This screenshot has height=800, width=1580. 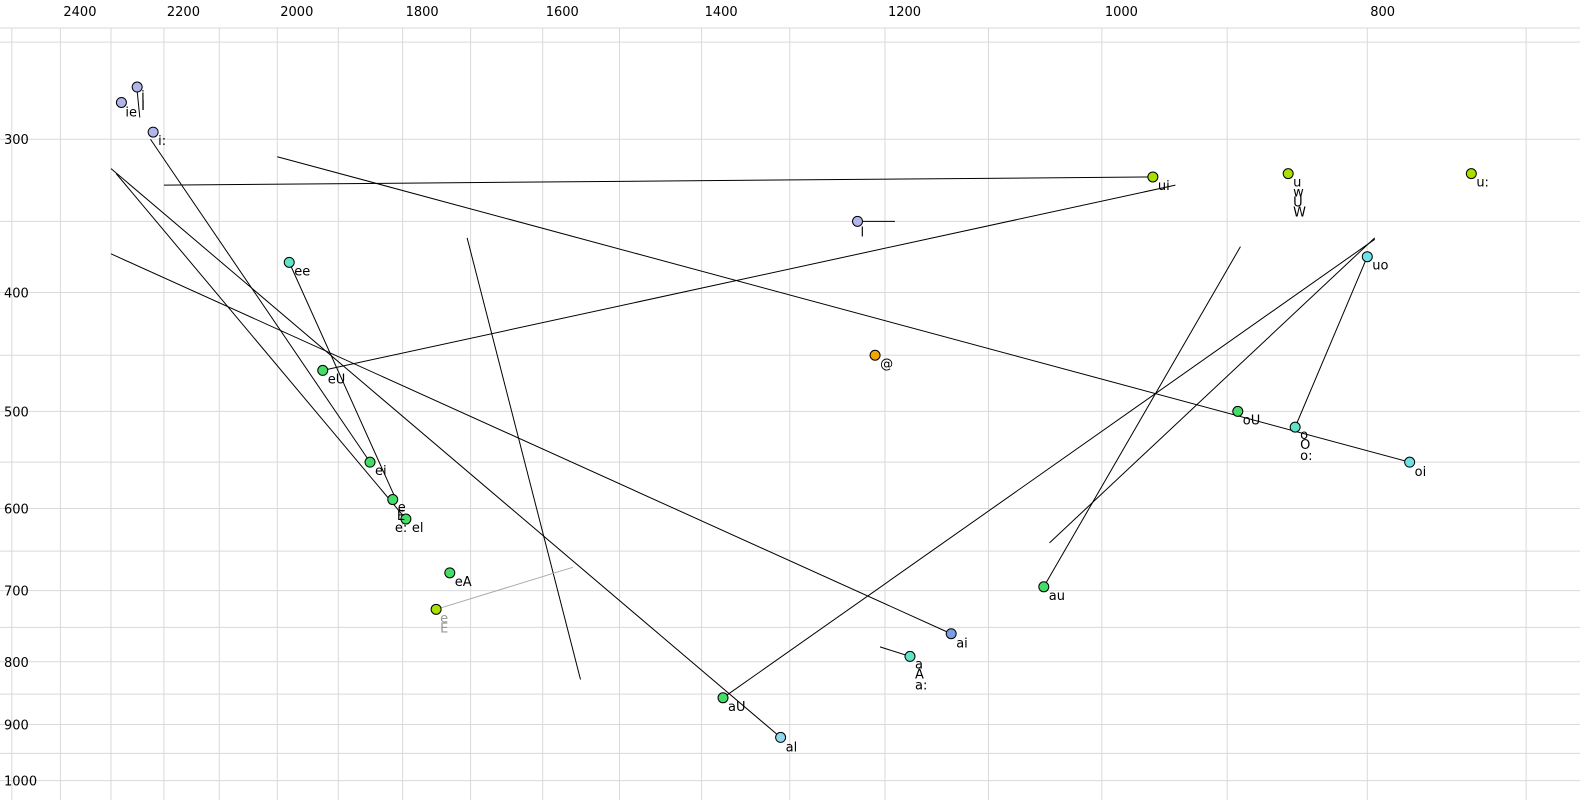 What do you see at coordinates (904, 12) in the screenshot?
I see `x-tick-label: 1200` at bounding box center [904, 12].